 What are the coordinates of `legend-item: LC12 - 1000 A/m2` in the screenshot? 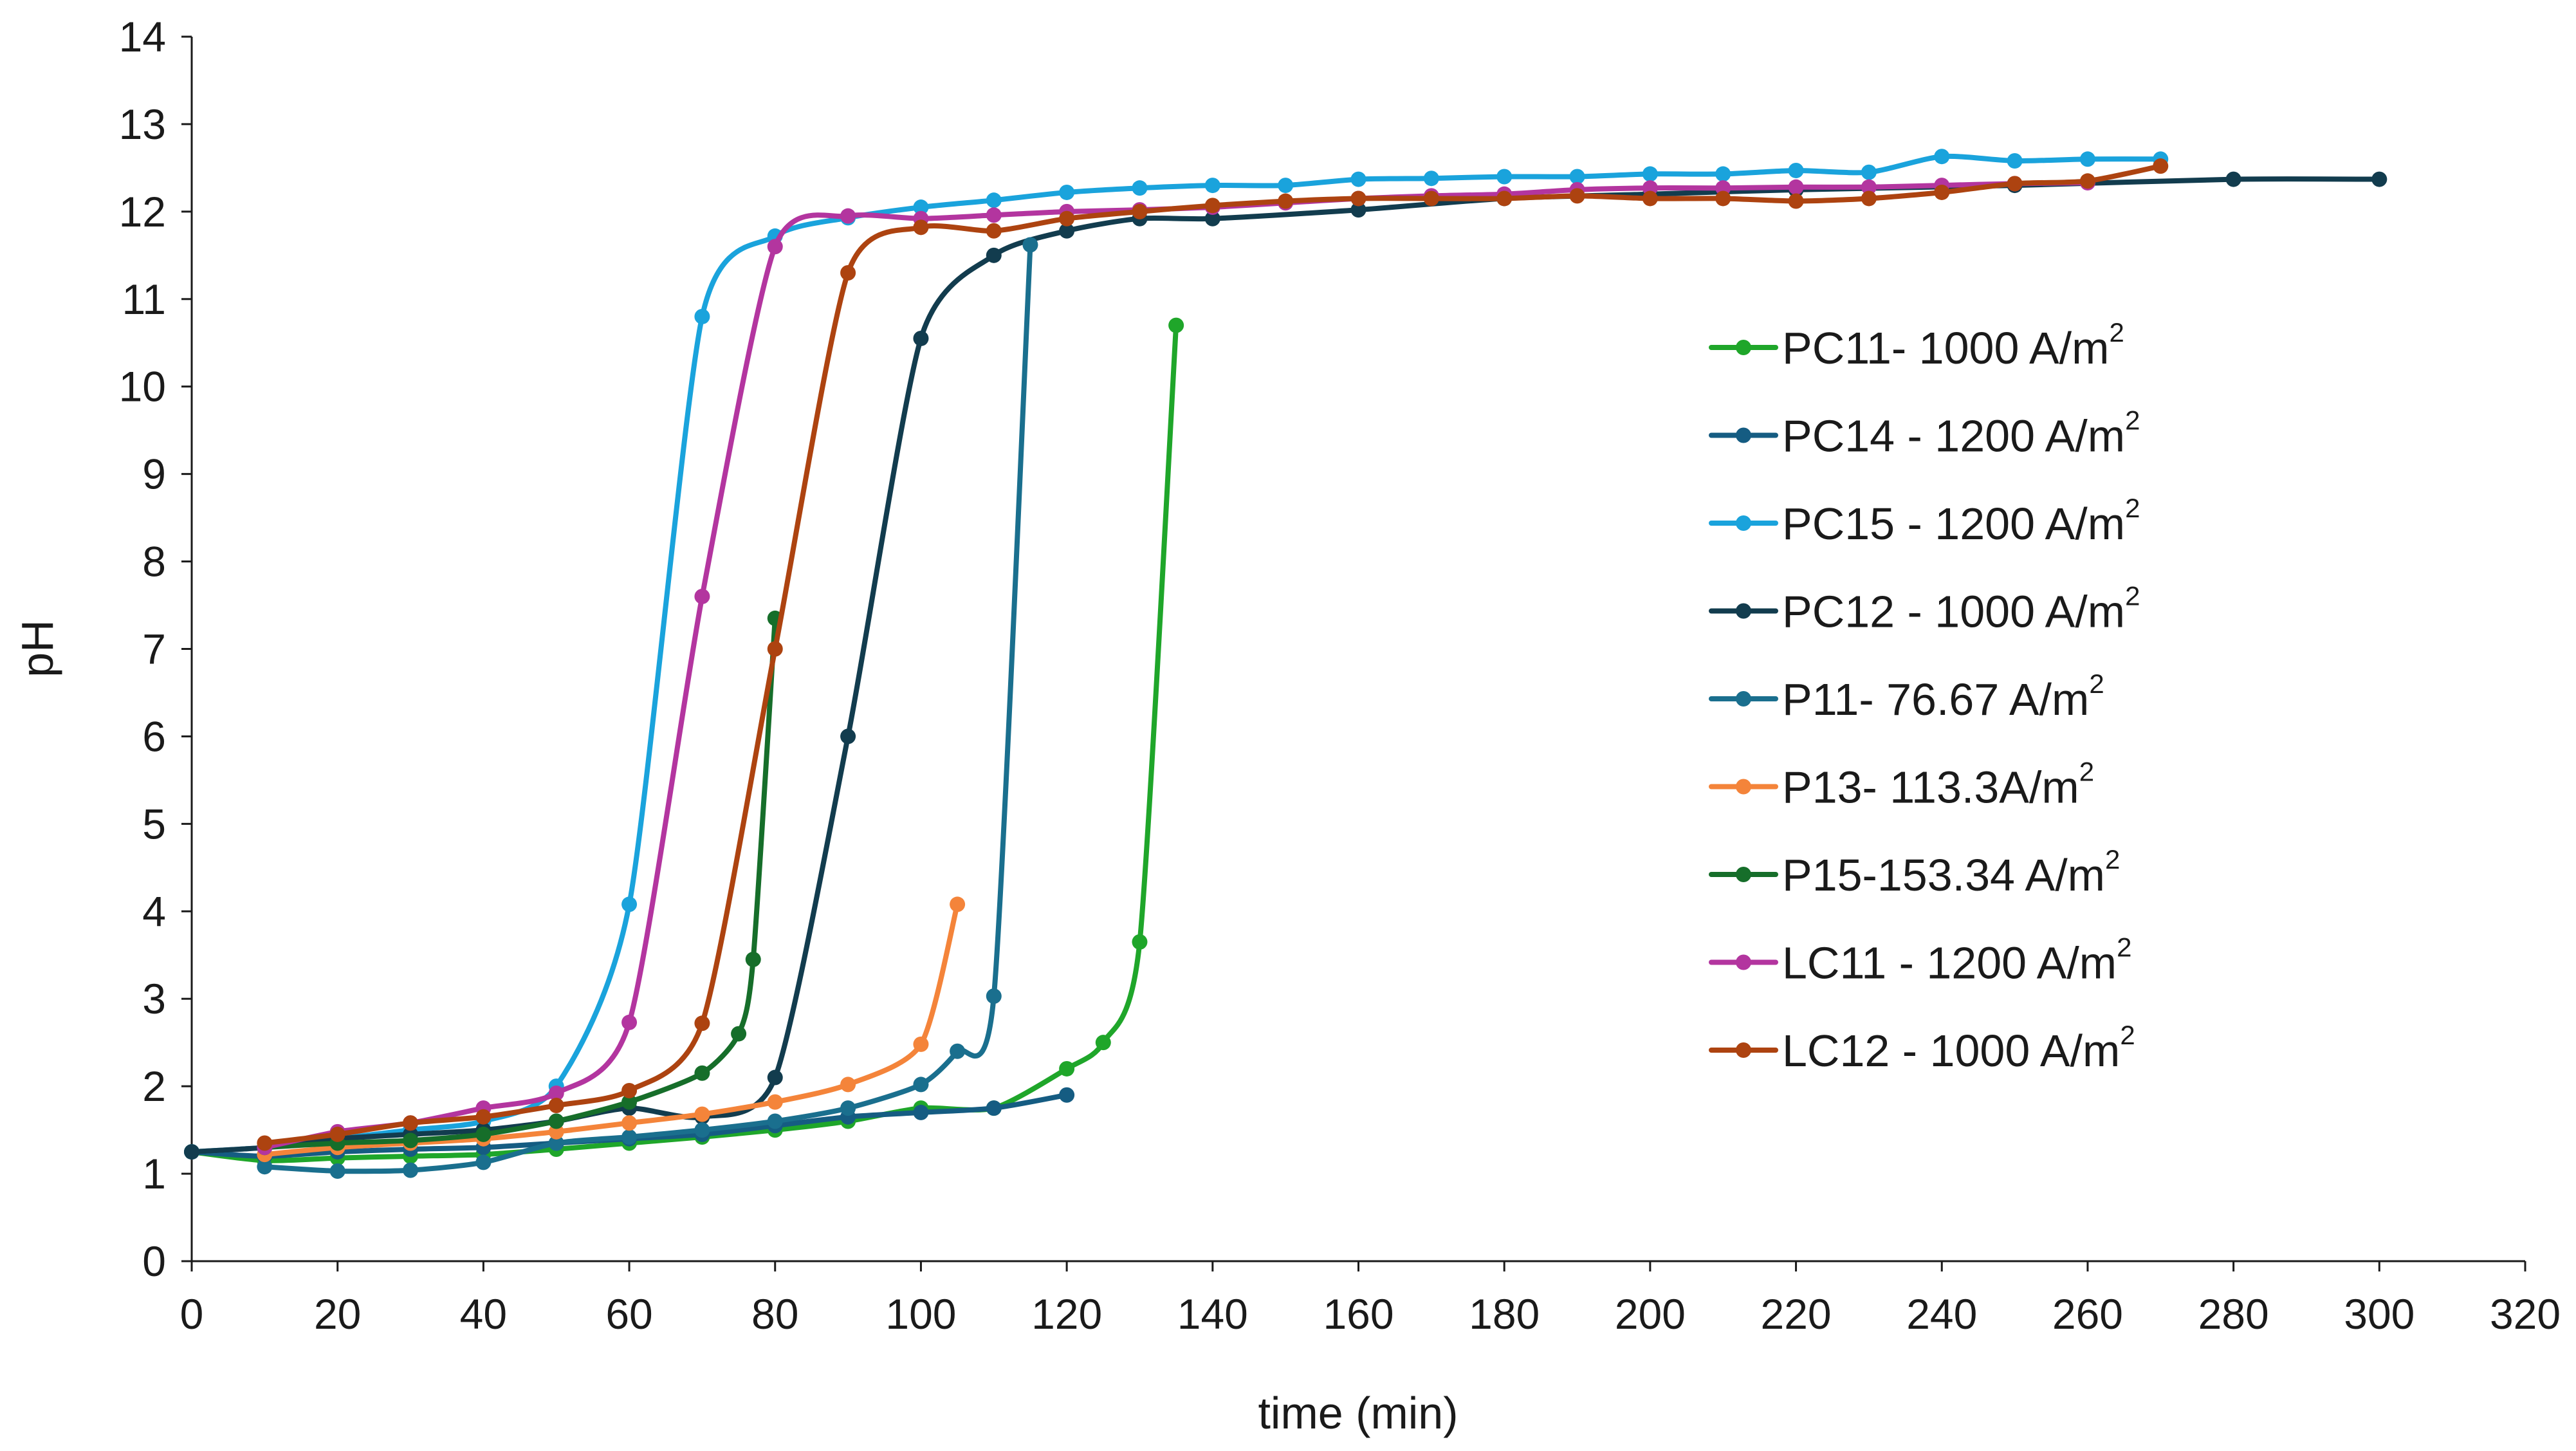 It's located at (1922, 1048).